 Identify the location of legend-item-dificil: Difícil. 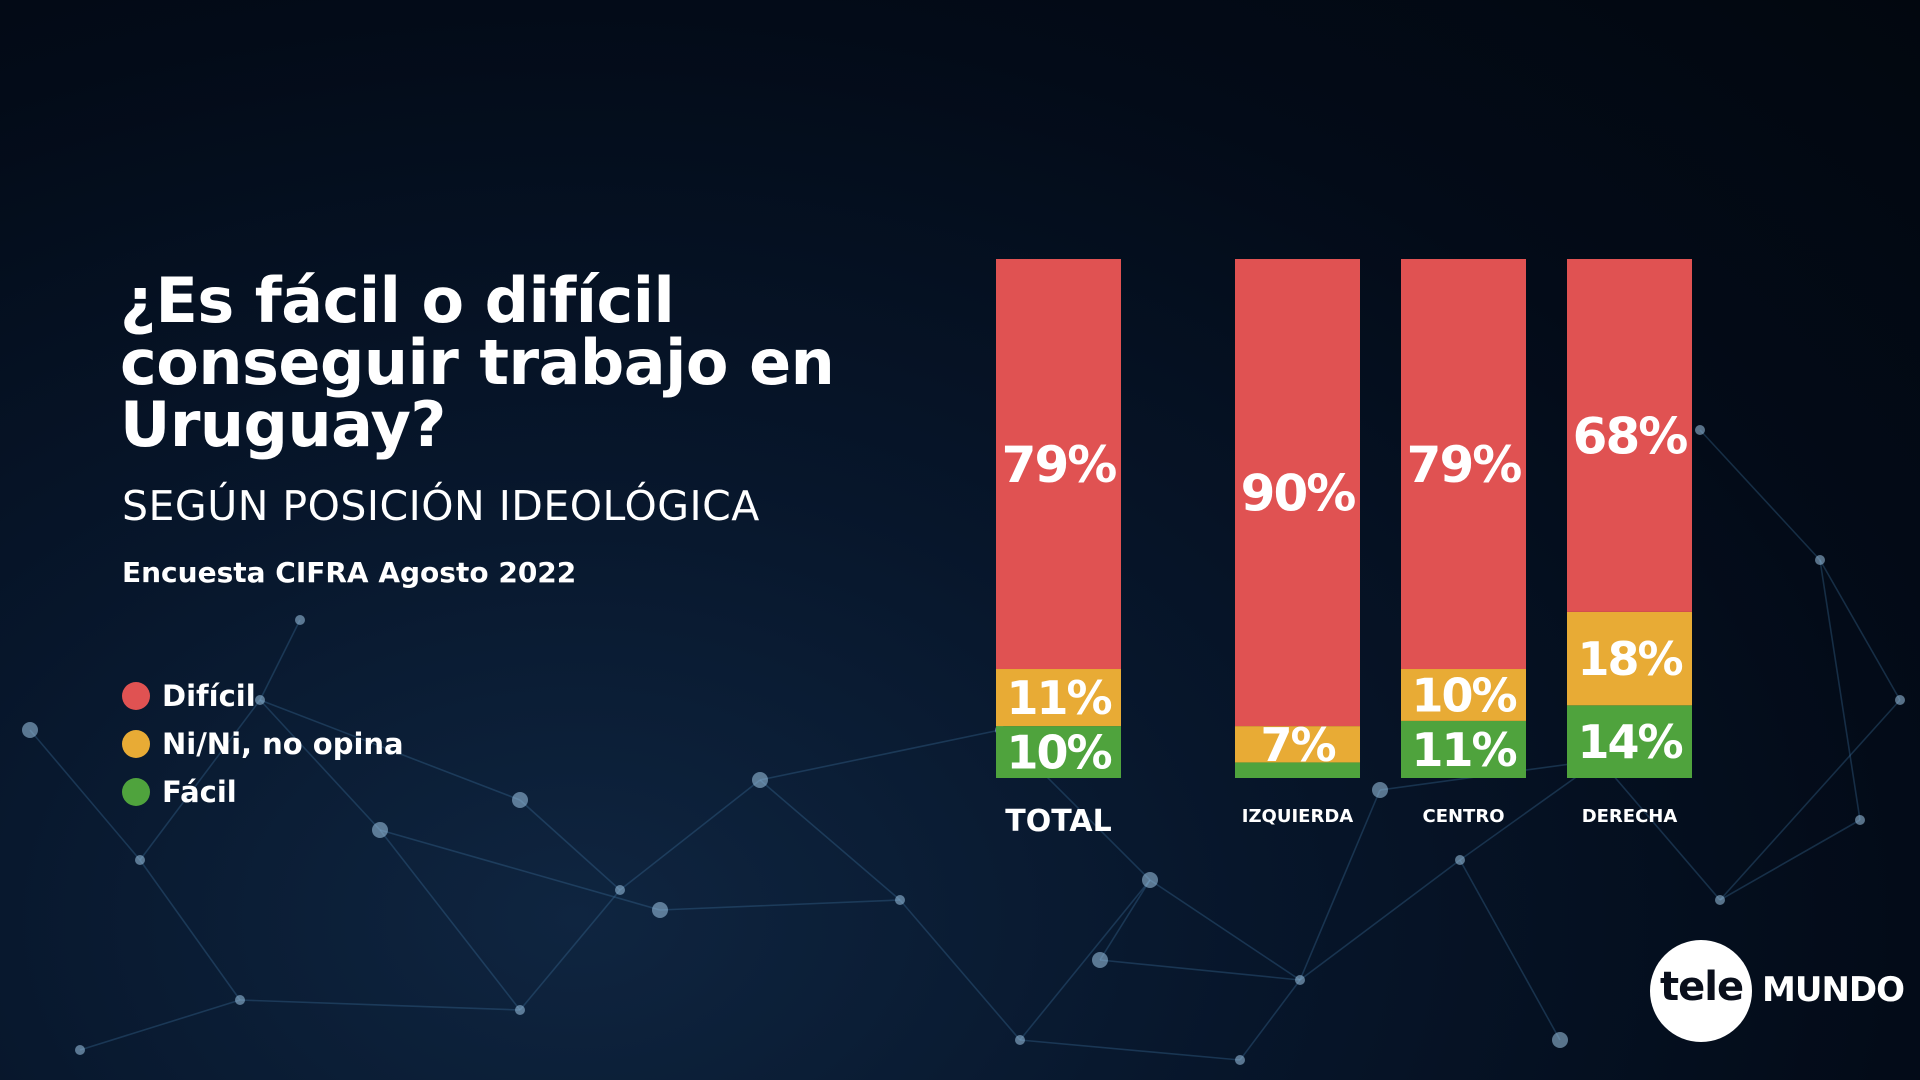
(263, 696).